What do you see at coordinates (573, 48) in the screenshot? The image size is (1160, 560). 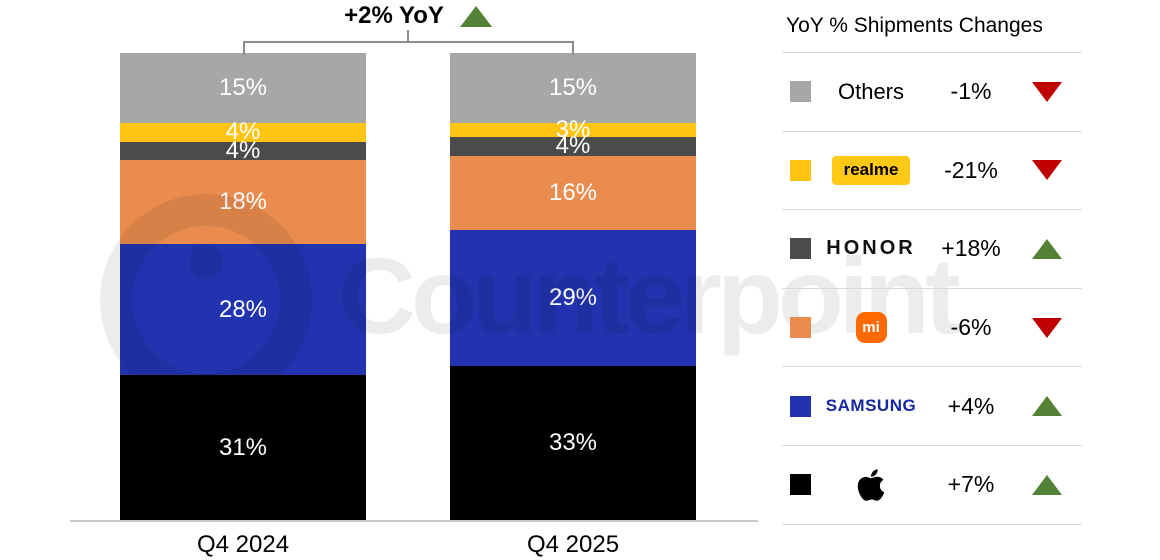 I see `bracket-right-tick` at bounding box center [573, 48].